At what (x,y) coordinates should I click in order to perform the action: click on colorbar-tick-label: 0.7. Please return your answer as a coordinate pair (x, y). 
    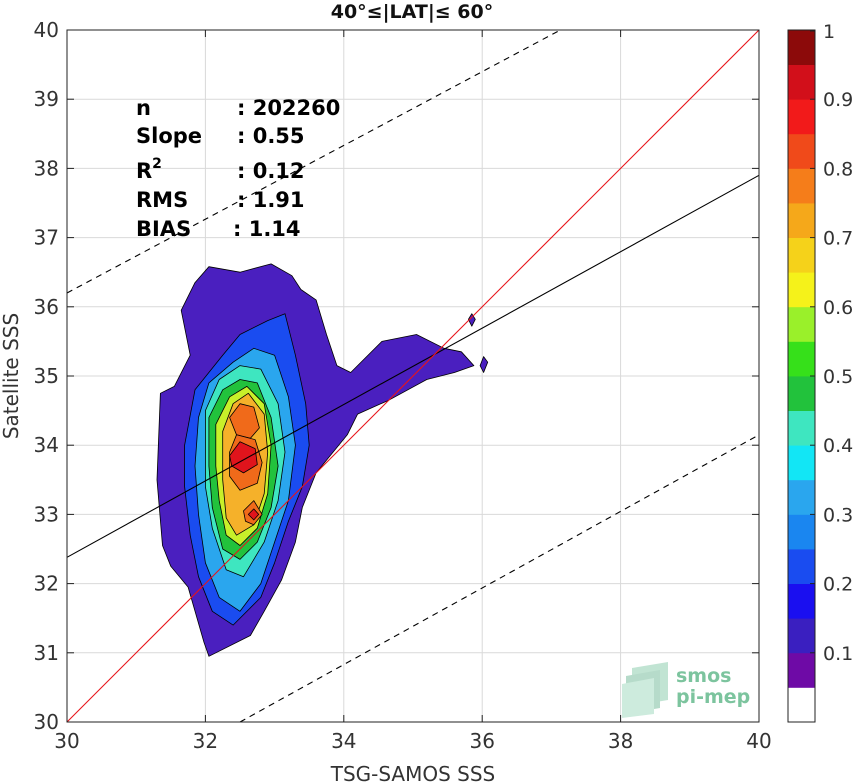
    Looking at the image, I should click on (838, 239).